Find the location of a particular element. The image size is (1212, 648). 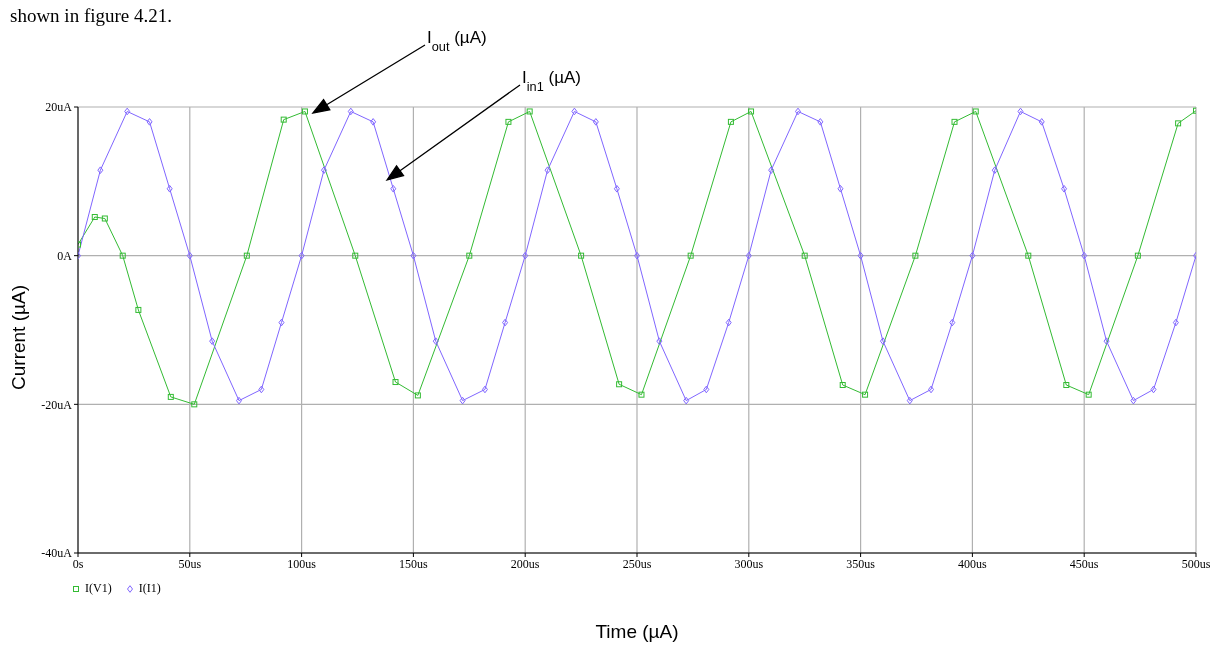

text: shown in figure 4.21. is located at coordinates (91, 15).